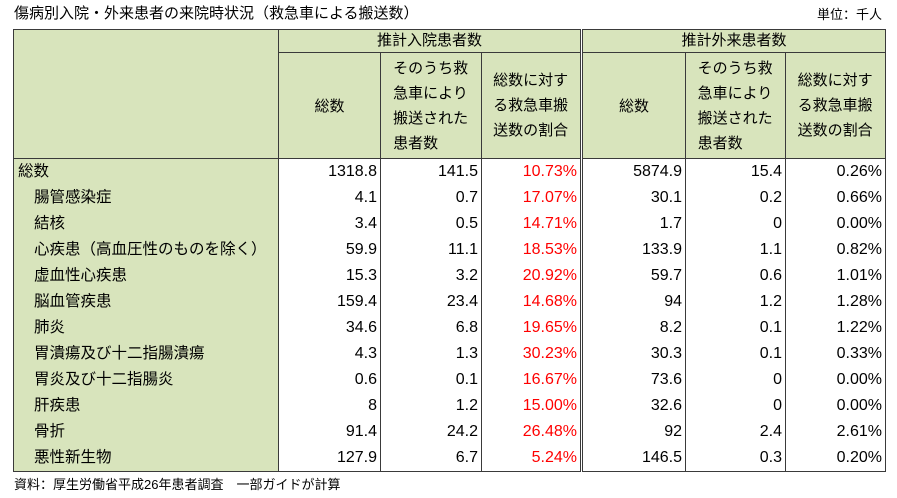  Describe the element at coordinates (633, 250) in the screenshot. I see `outpatient-total-value: 133.9` at that location.